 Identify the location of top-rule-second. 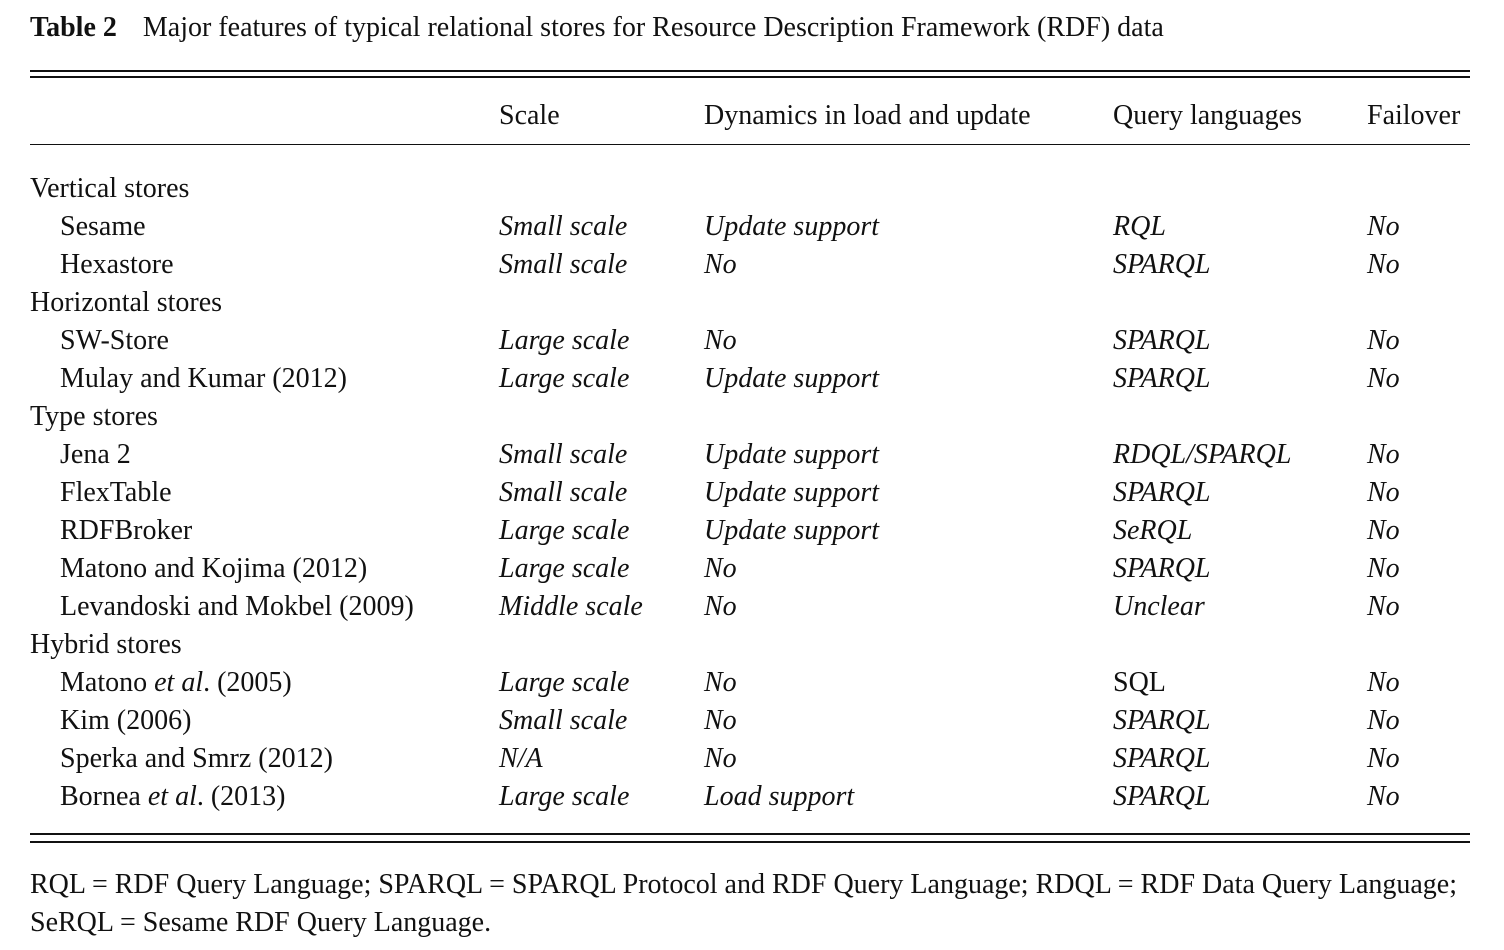
(750, 77).